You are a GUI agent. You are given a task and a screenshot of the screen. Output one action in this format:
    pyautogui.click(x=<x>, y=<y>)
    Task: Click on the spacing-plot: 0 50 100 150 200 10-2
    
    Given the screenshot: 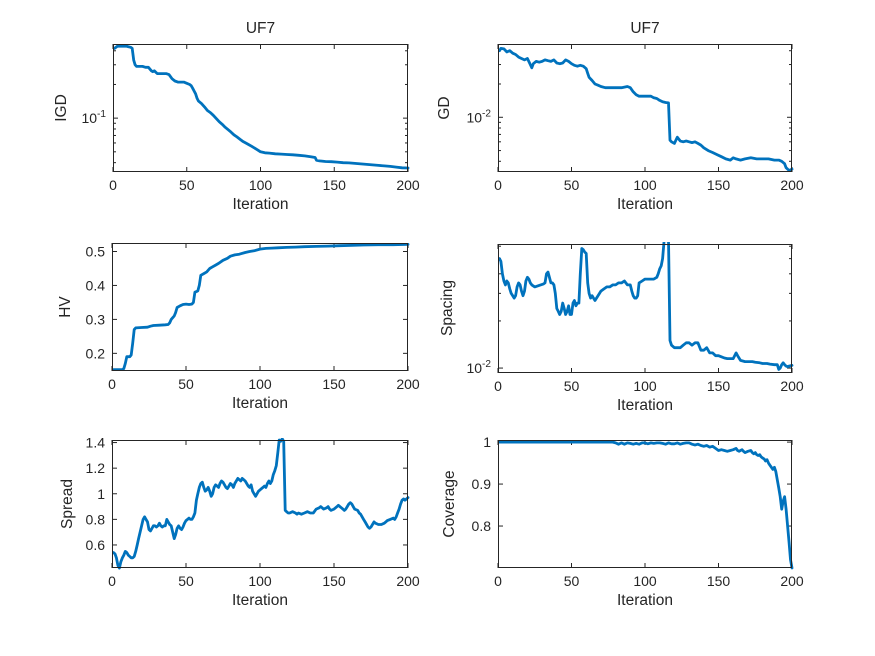 What is the action you would take?
    pyautogui.click(x=635, y=318)
    